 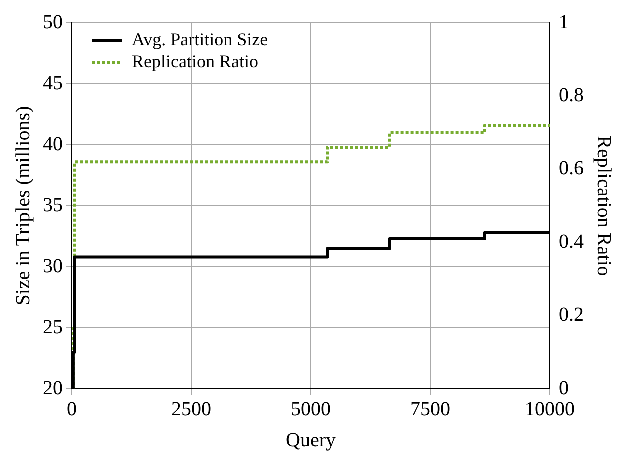 I want to click on y-axis-title: Size in Triples (millions), so click(x=23, y=206).